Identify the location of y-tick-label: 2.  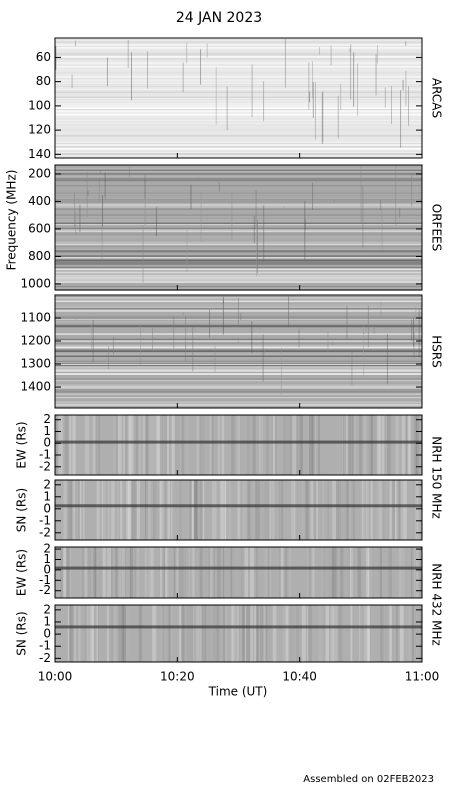
(47, 419).